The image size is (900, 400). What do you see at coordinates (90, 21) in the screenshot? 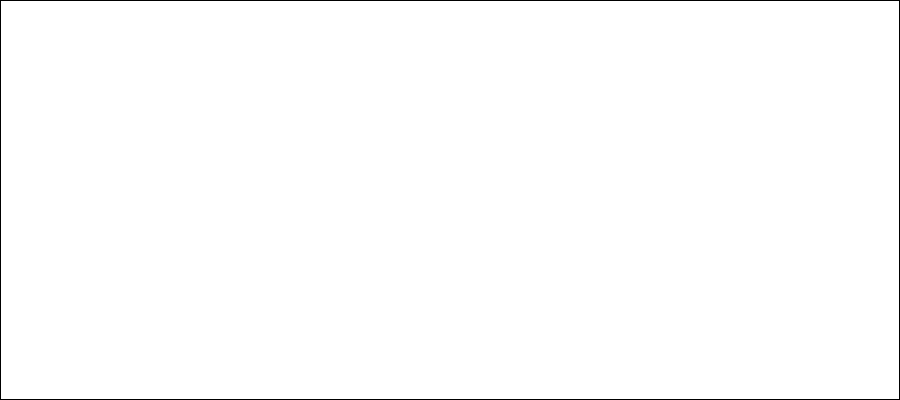
I see `stats-max-line` at bounding box center [90, 21].